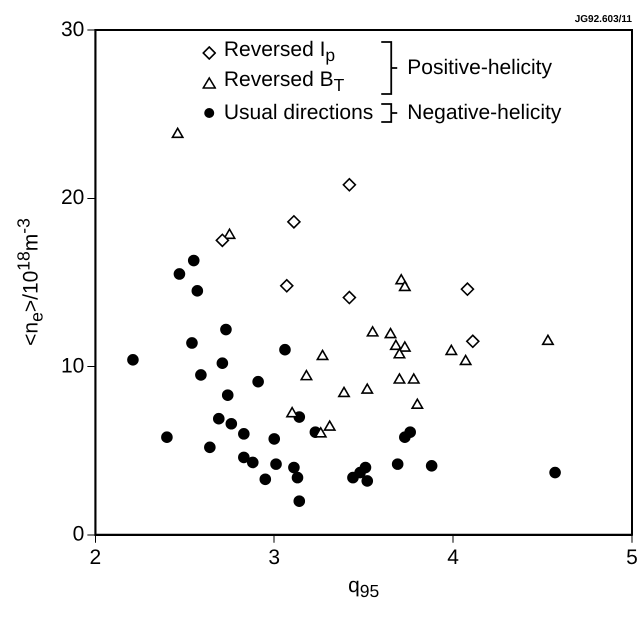 The width and height of the screenshot is (644, 617). I want to click on x-tick-label: 5, so click(632, 558).